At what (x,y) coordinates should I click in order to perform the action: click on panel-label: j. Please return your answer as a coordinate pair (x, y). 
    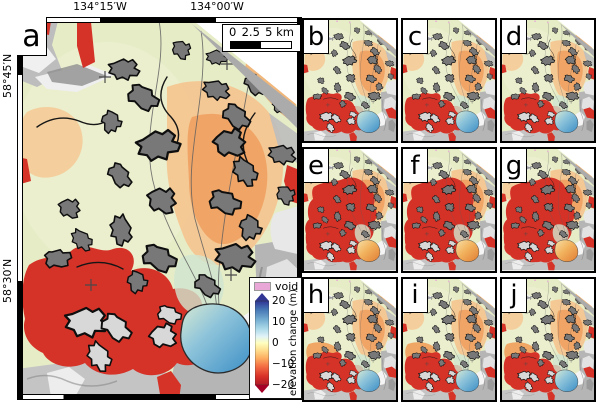
    Looking at the image, I should click on (514, 295).